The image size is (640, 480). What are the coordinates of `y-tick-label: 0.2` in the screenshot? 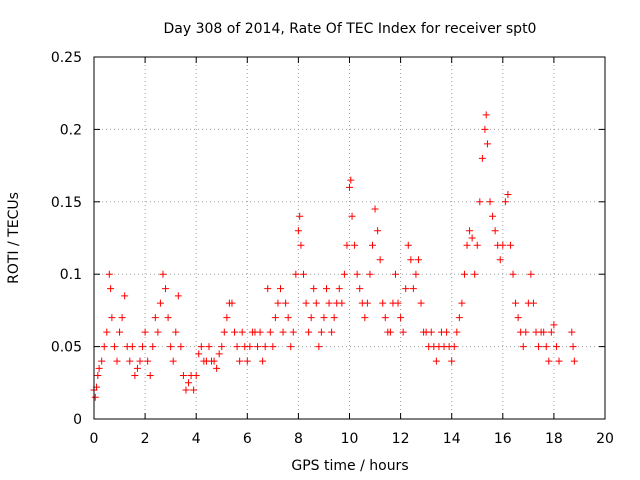 It's located at (71, 130).